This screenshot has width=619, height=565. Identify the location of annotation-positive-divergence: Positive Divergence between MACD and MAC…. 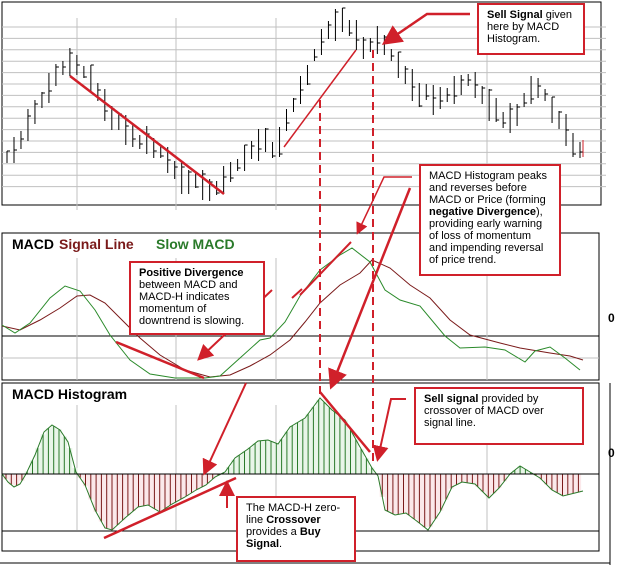
(197, 298).